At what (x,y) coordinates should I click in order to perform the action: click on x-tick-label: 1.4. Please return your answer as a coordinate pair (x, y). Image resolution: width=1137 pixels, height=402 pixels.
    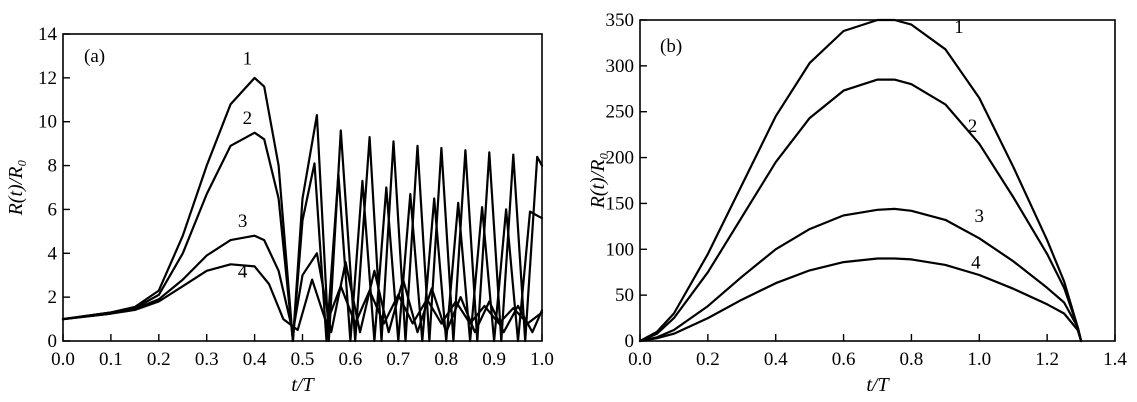
    Looking at the image, I should click on (1115, 359).